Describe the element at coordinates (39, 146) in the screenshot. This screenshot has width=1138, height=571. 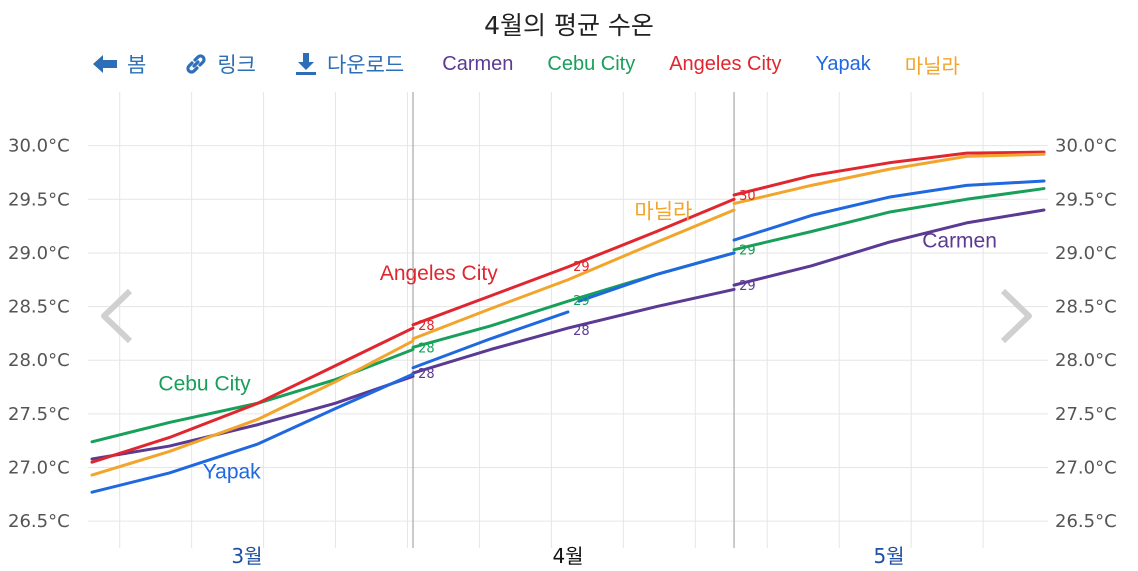
I see `y-tick-label-left: 30.0°C` at that location.